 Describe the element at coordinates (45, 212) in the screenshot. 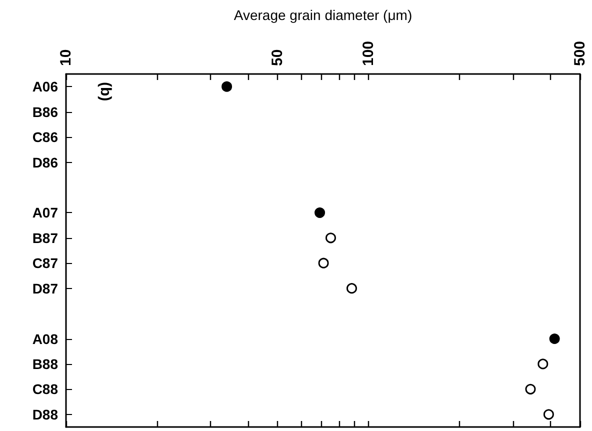

I see `y-tick-label: A07` at that location.